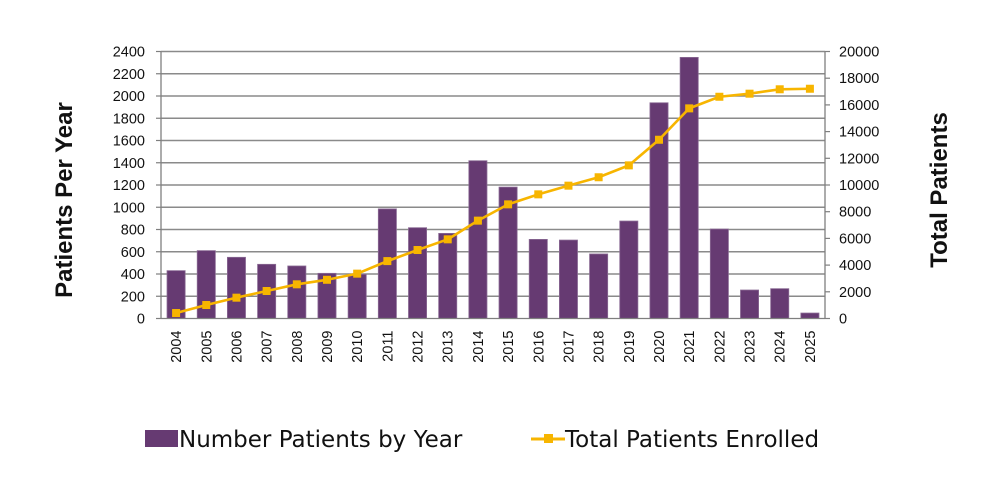  Describe the element at coordinates (630, 347) in the screenshot. I see `x-axis-tick-label: 2019` at that location.